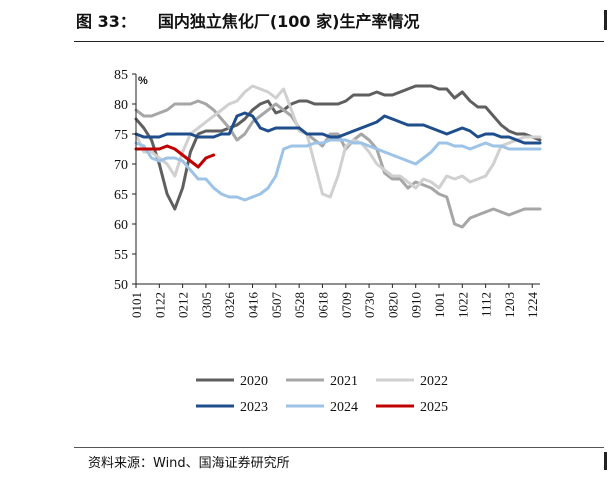 This screenshot has height=482, width=612. I want to click on legend-label-2022: 2022, so click(434, 381).